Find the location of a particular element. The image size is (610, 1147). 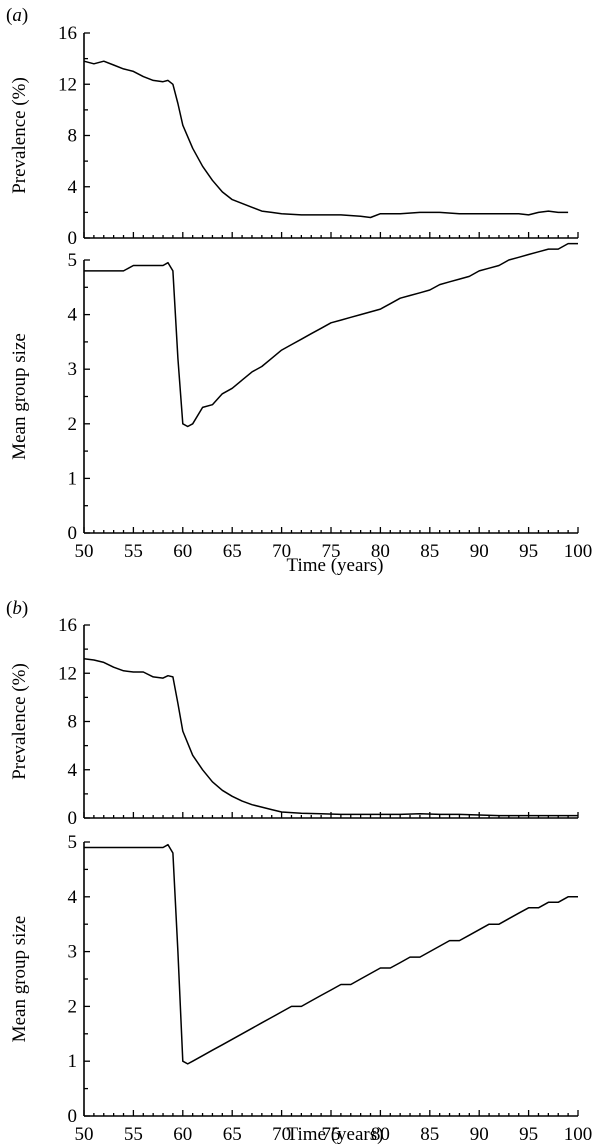

panel-label-b: (b) is located at coordinates (17, 608).